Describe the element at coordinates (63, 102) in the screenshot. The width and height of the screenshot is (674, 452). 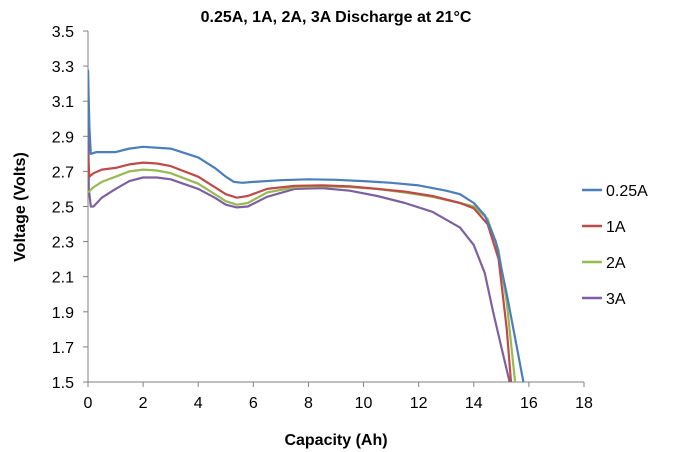
I see `y-tick-label: 3.1` at that location.